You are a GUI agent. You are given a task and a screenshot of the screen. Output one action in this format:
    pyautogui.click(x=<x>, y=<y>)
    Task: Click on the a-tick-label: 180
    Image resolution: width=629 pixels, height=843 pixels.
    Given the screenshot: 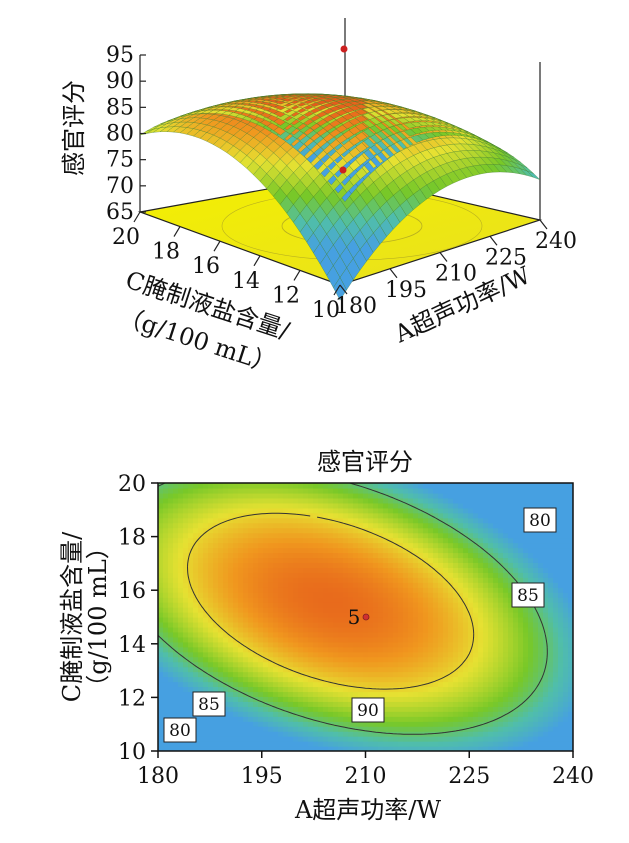 What is the action you would take?
    pyautogui.click(x=356, y=306)
    